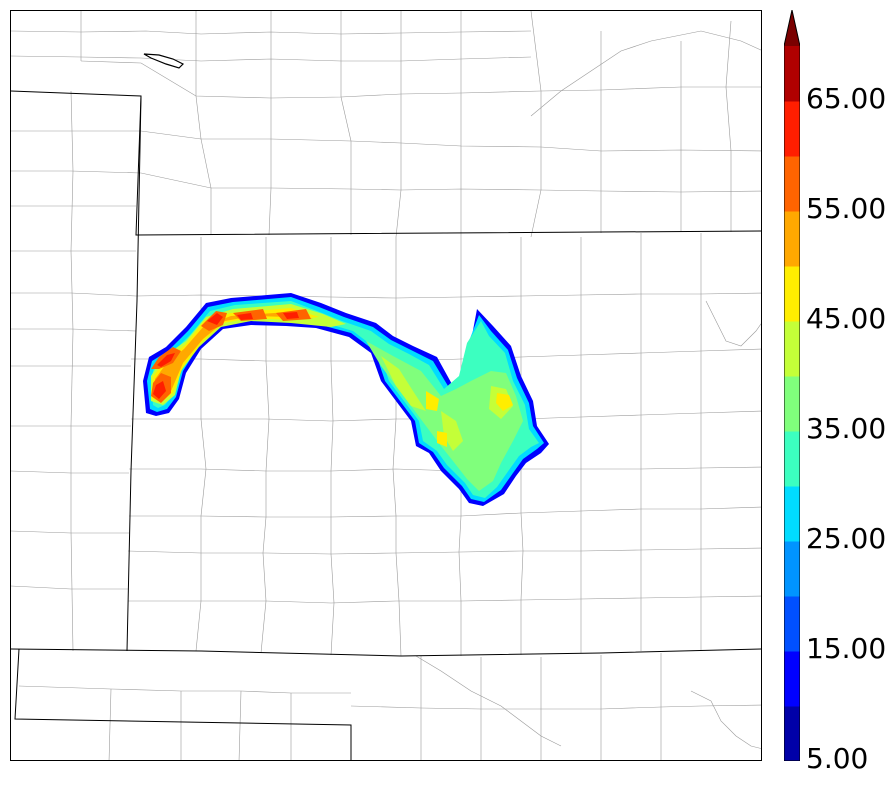 This screenshot has width=894, height=785. What do you see at coordinates (231, 356) in the screenshot?
I see `field-contour-55-arc` at bounding box center [231, 356].